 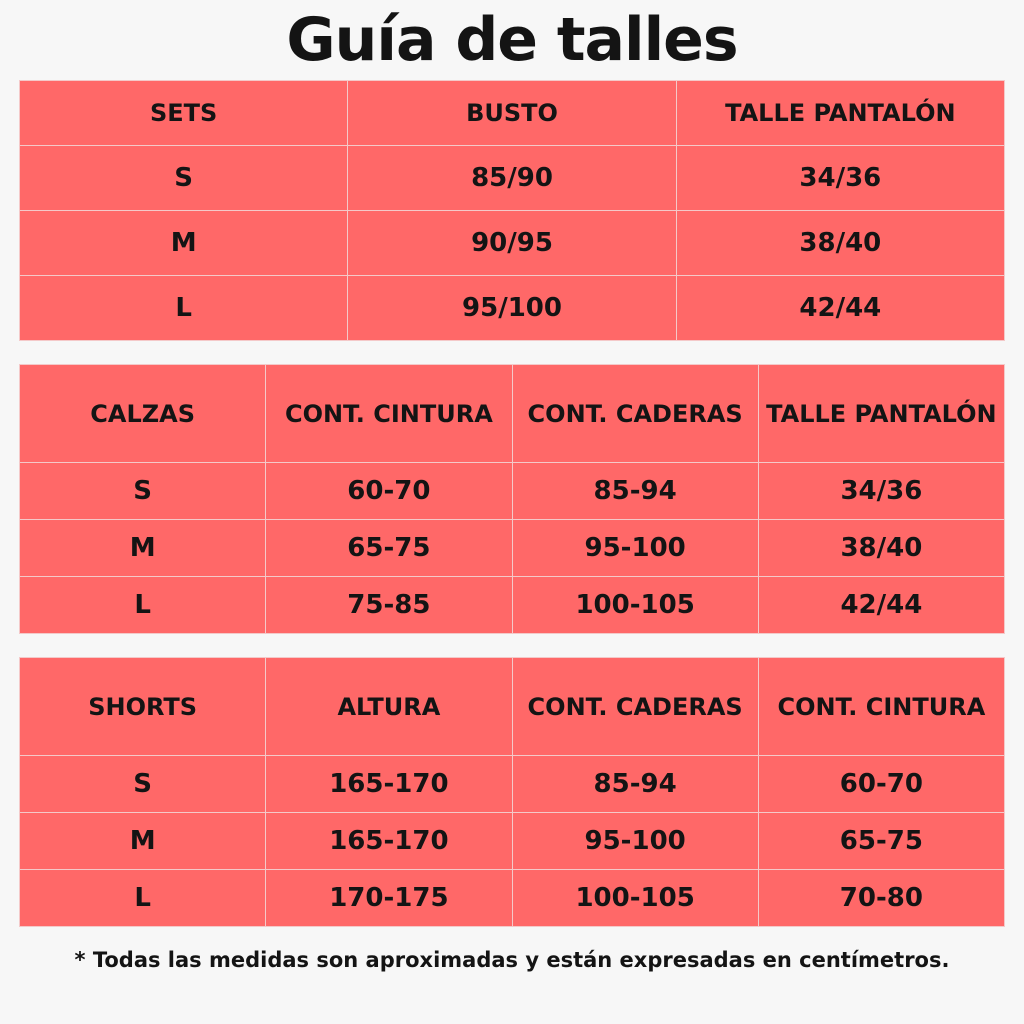 I want to click on table-cell: 85/90, so click(x=512, y=178).